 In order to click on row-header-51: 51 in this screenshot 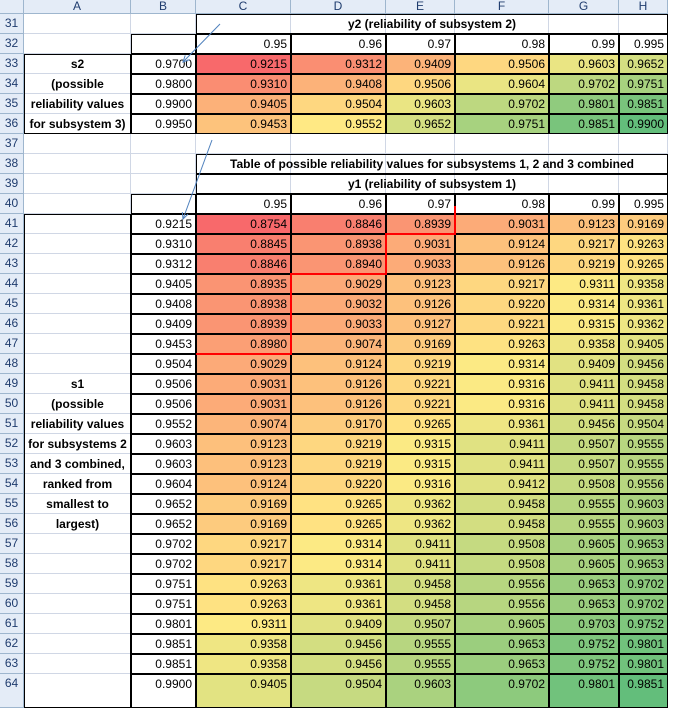, I will do `click(12, 424)`.